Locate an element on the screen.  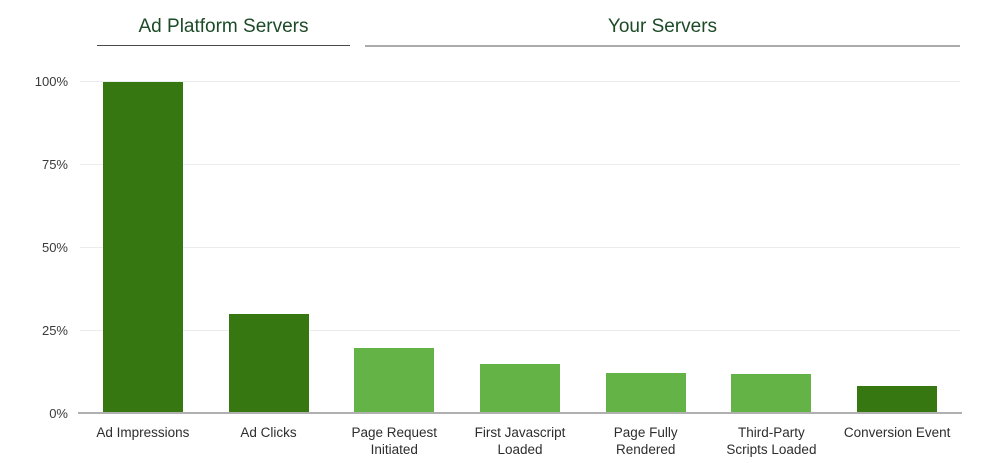
bar-ad-clicks is located at coordinates (268, 363).